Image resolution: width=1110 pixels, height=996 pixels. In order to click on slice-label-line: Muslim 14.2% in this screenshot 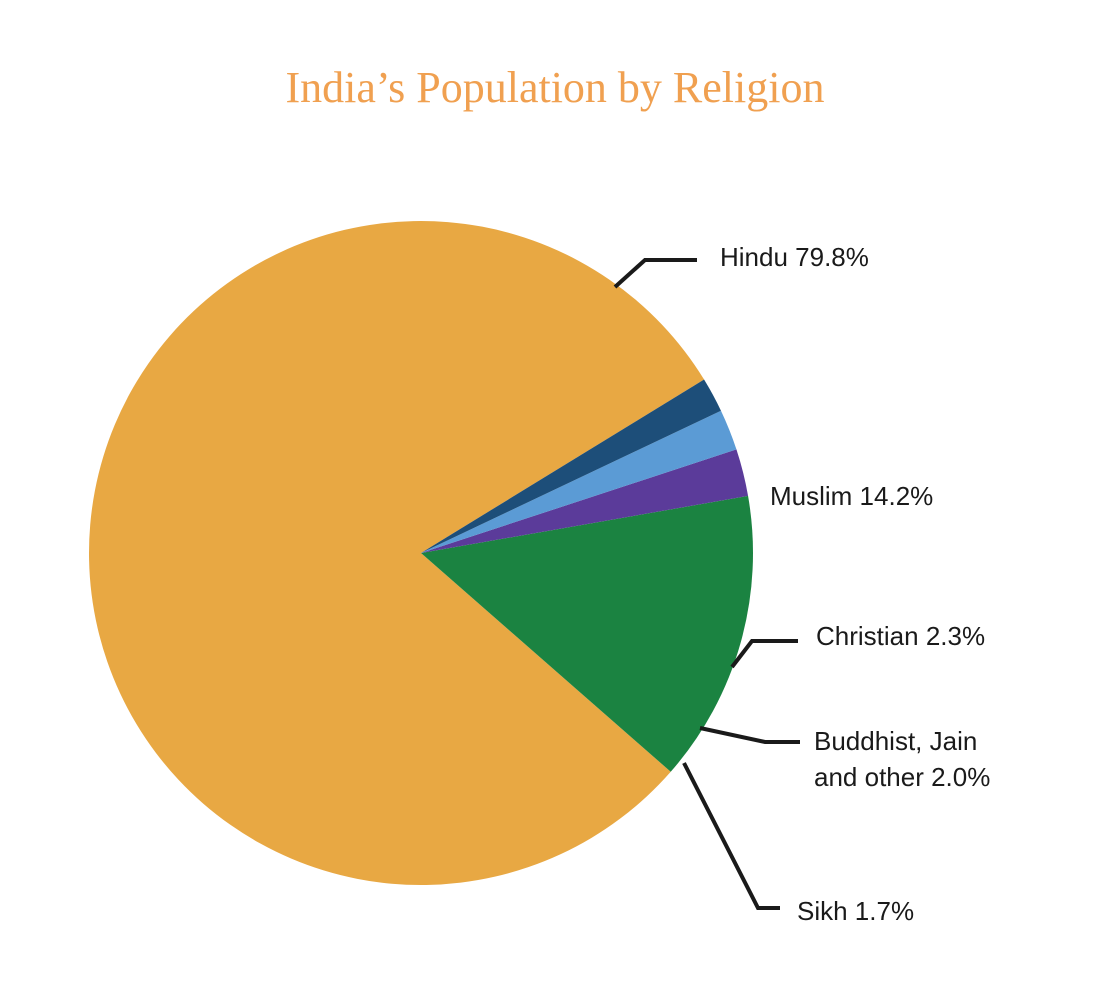, I will do `click(851, 496)`.